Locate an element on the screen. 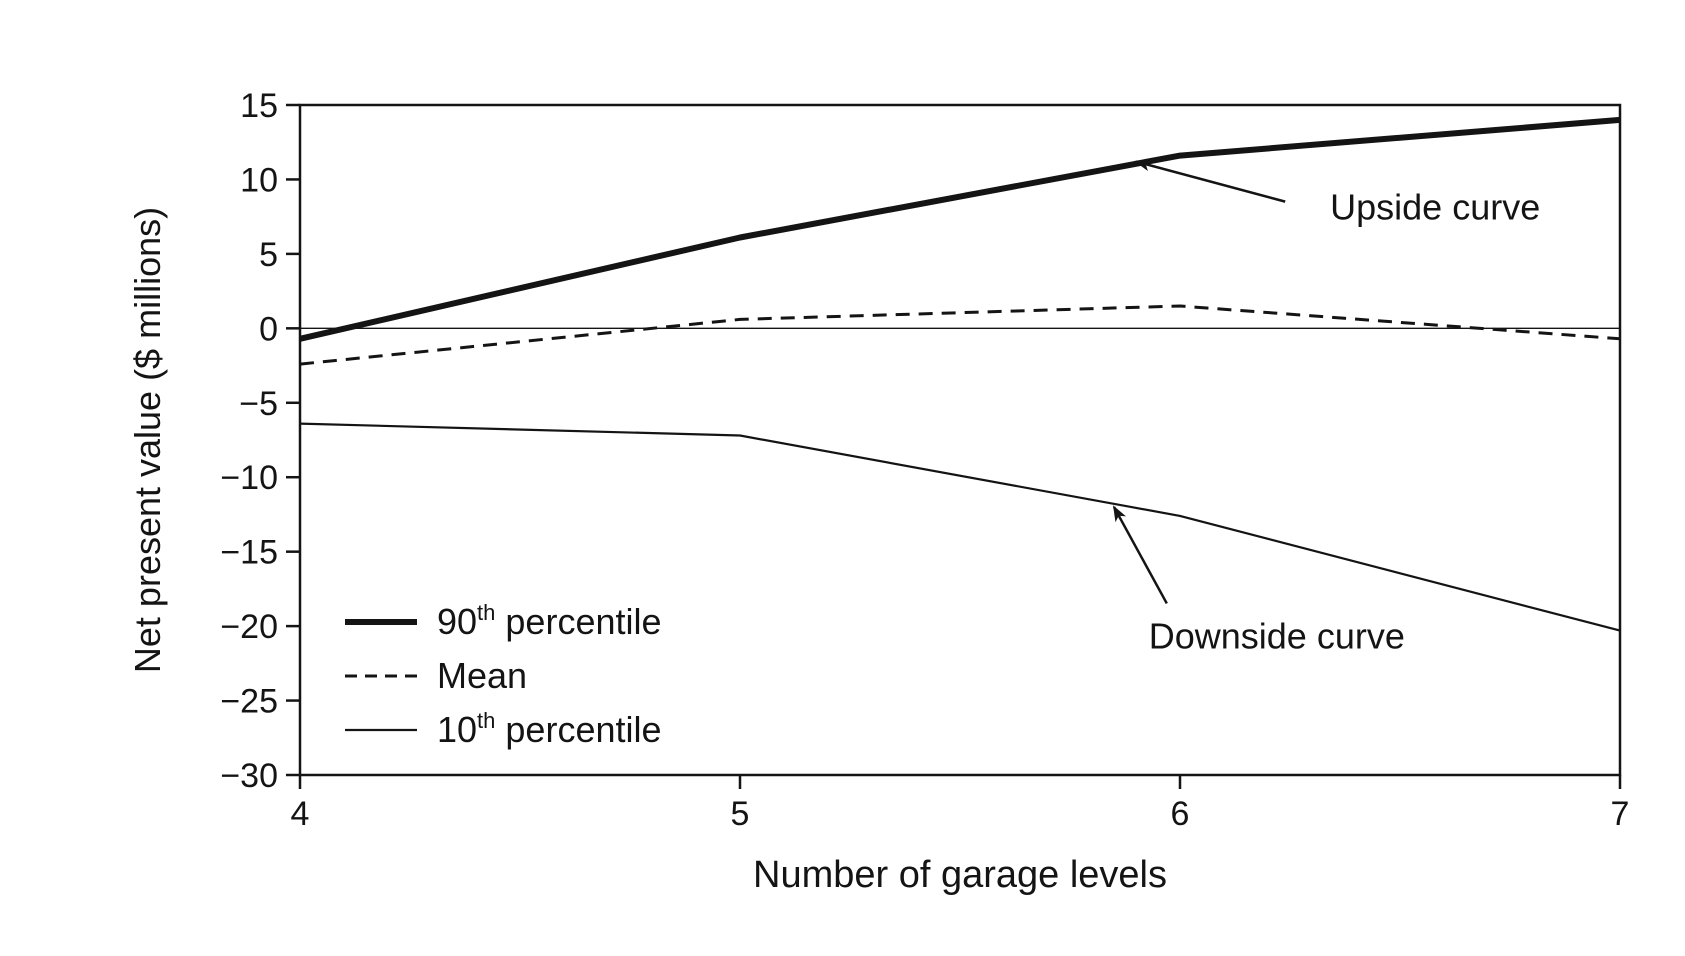 This screenshot has height=956, width=1685. y-tick-label: −5 is located at coordinates (258, 404).